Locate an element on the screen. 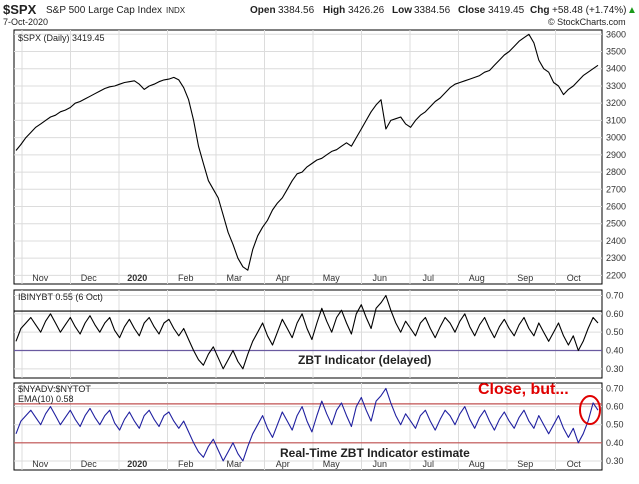  close-label: Close is located at coordinates (472, 10).